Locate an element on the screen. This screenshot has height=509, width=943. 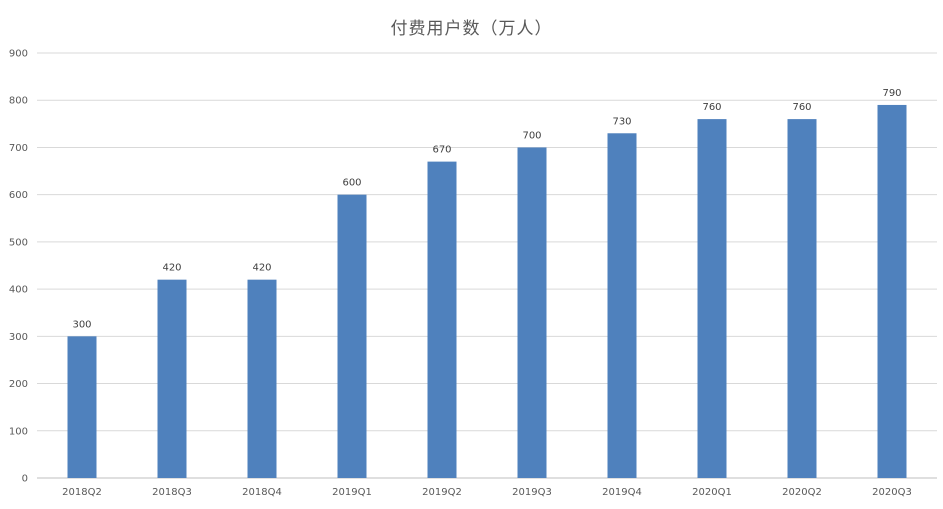
y-tick-label: 900 is located at coordinates (18, 54).